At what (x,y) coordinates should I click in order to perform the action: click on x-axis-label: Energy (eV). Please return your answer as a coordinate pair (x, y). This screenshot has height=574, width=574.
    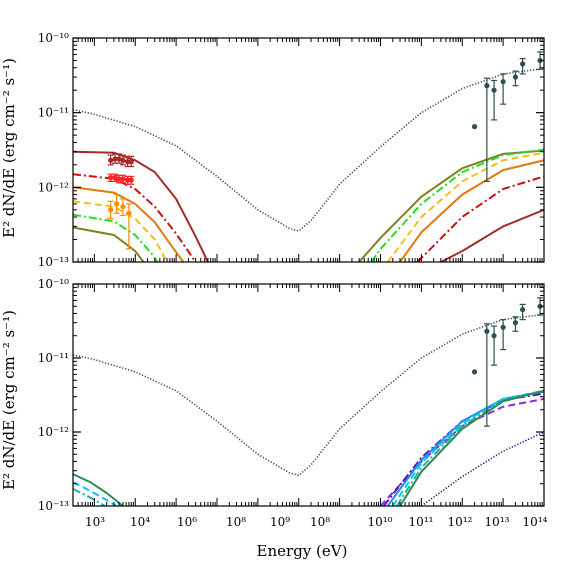
    Looking at the image, I should click on (302, 551).